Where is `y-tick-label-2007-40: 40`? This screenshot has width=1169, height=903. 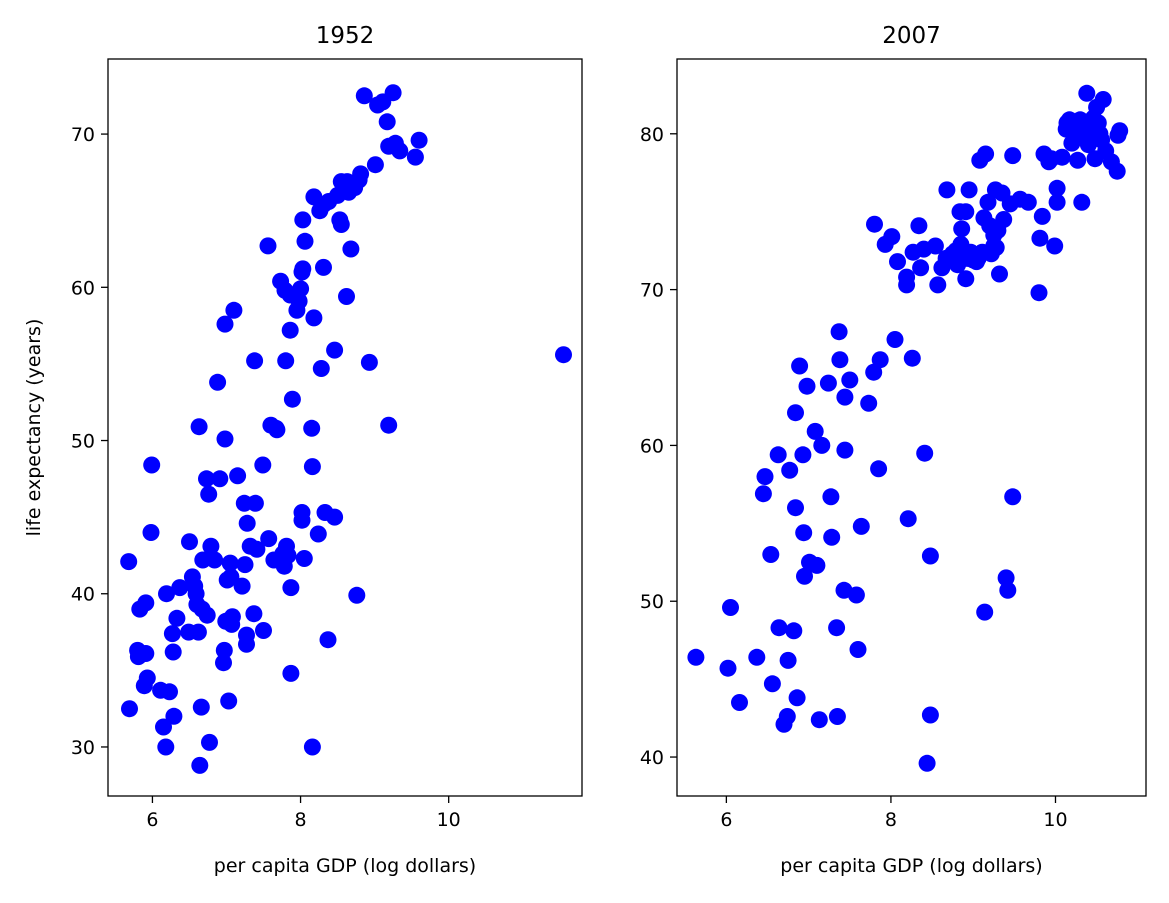
y-tick-label-2007-40: 40 is located at coordinates (652, 758).